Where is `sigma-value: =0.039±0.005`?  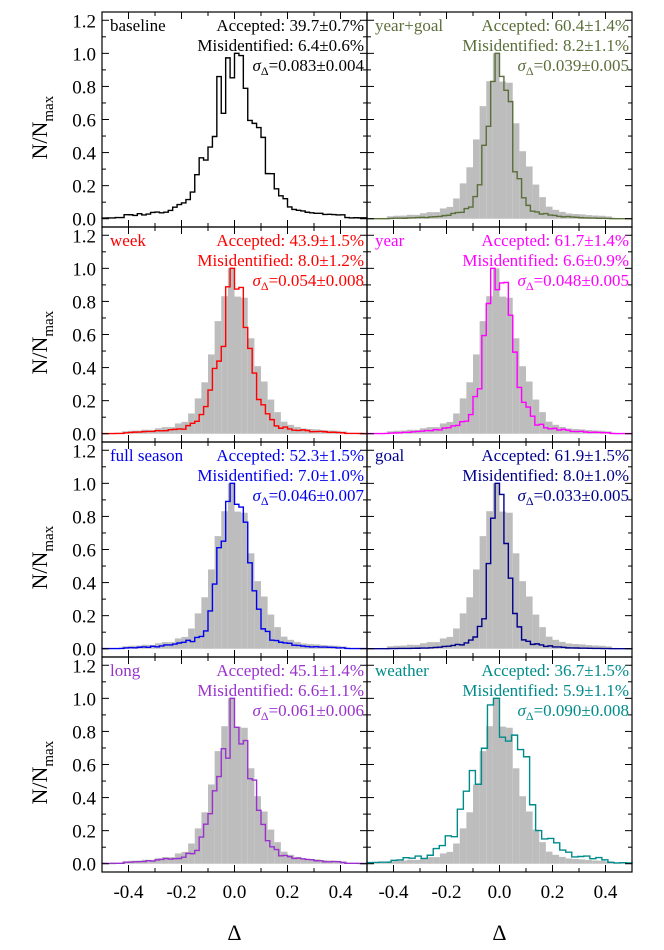 sigma-value: =0.039±0.005 is located at coordinates (581, 65).